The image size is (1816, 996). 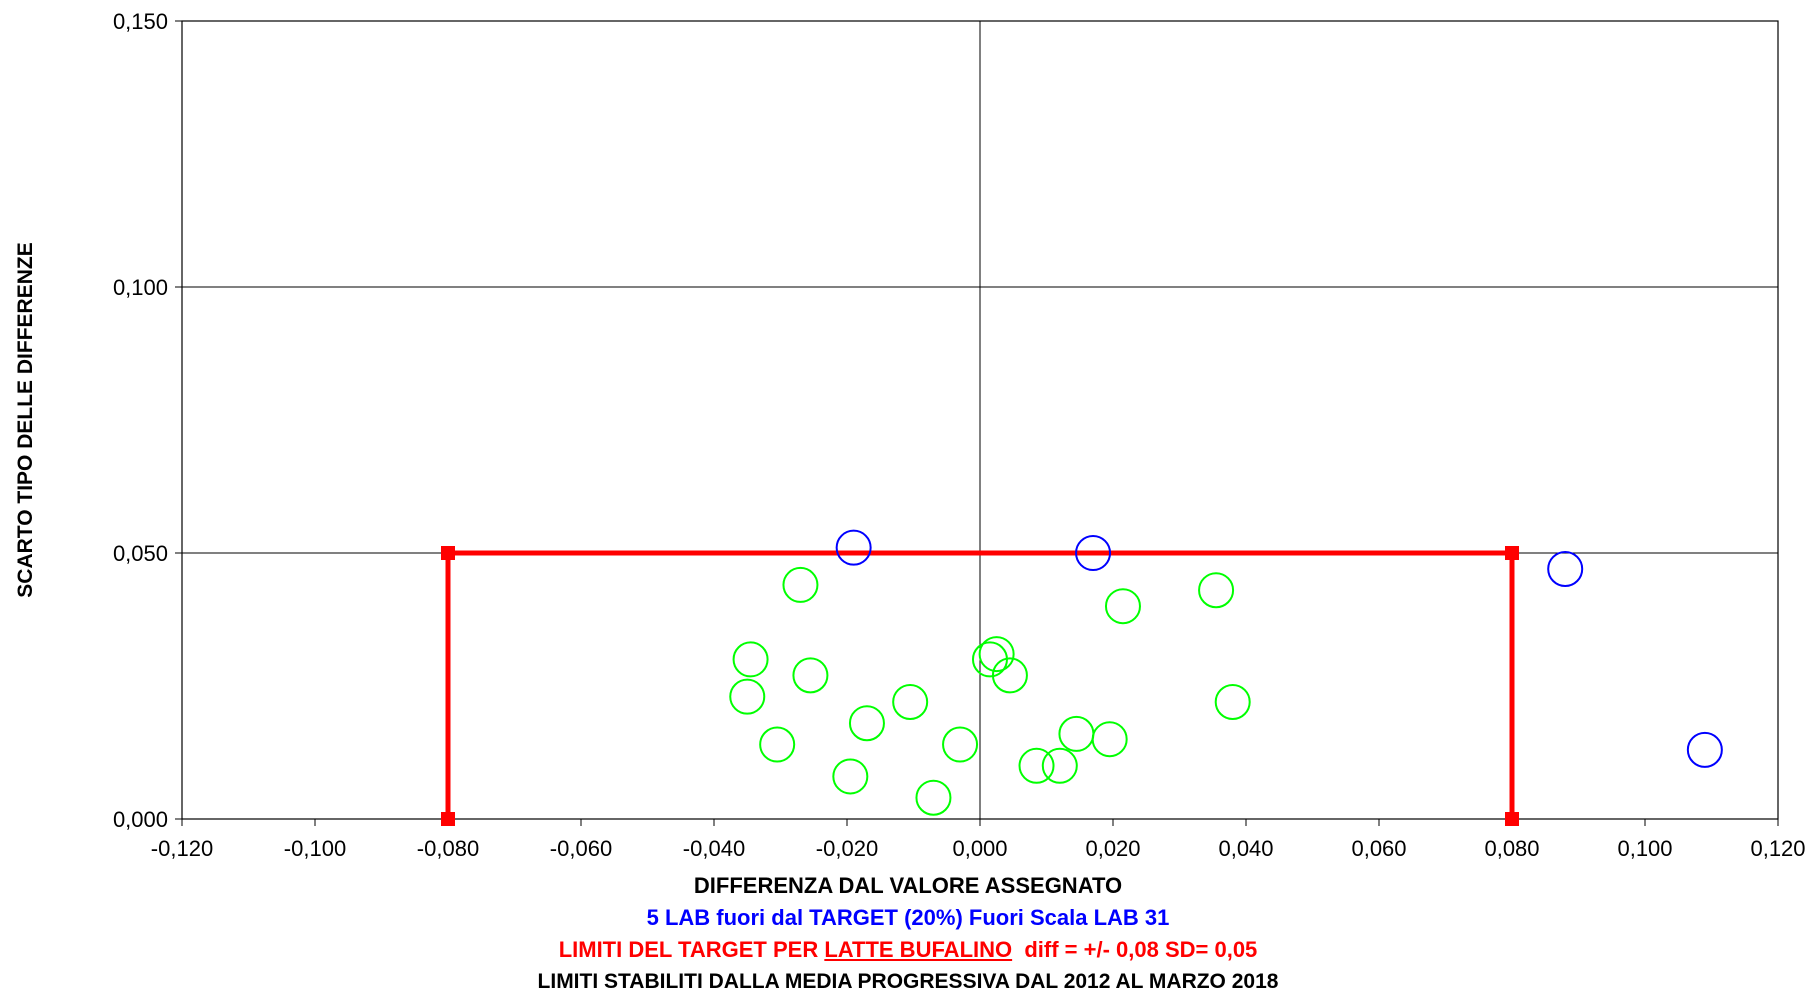 I want to click on x-tick-label: -0,080, so click(x=448, y=848).